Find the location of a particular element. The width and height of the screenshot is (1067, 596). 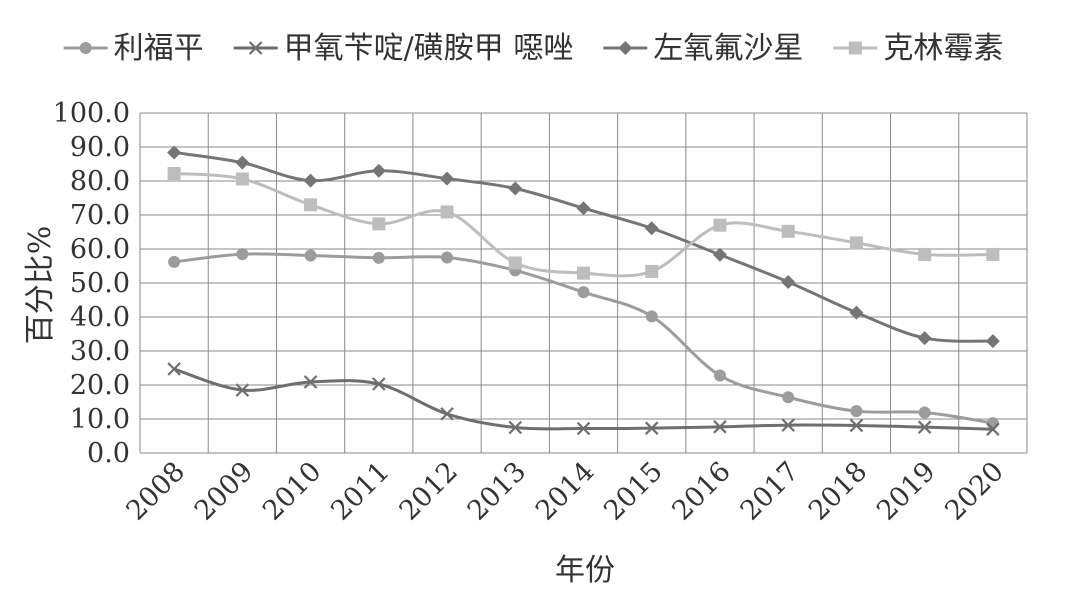

y-tick-label: 50.0 is located at coordinates (100, 283).